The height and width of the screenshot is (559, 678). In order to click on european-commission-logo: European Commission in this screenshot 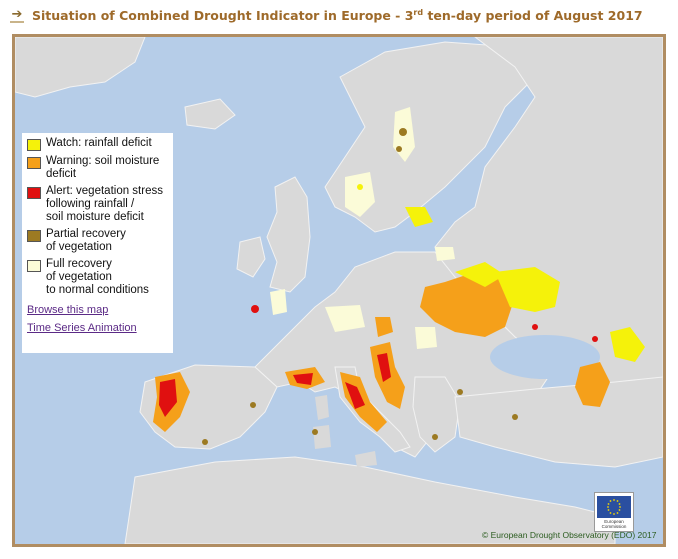, I will do `click(614, 512)`.